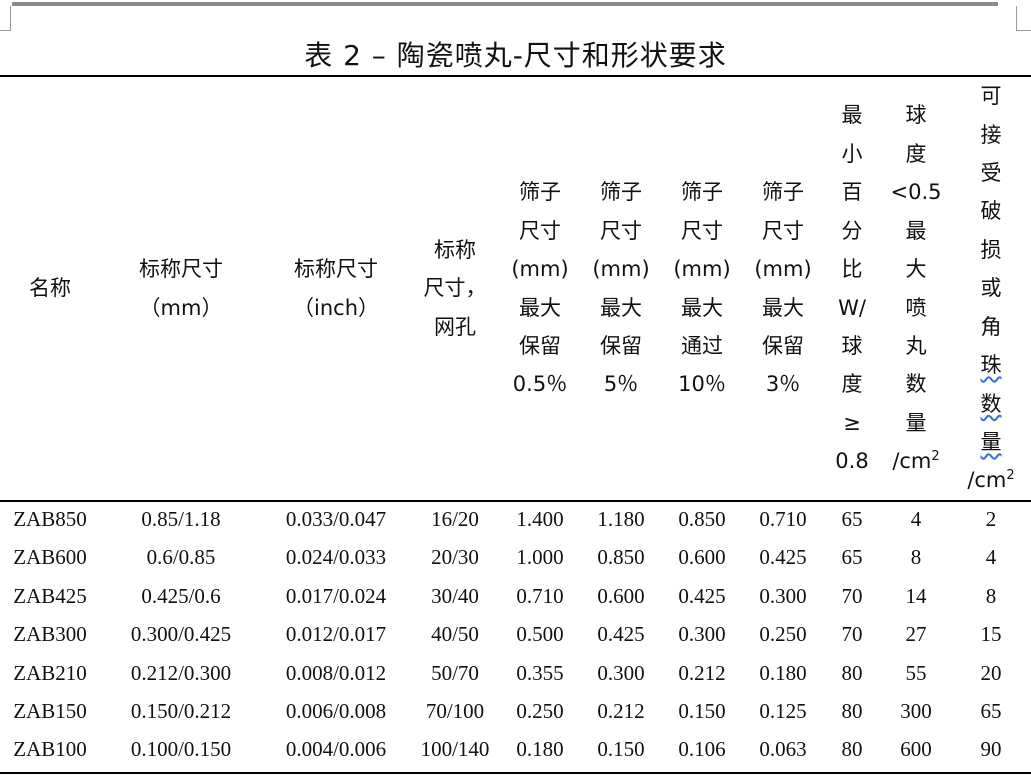 The image size is (1031, 783). I want to click on header-size-mm: 标称尺寸 （mm）, so click(181, 288).